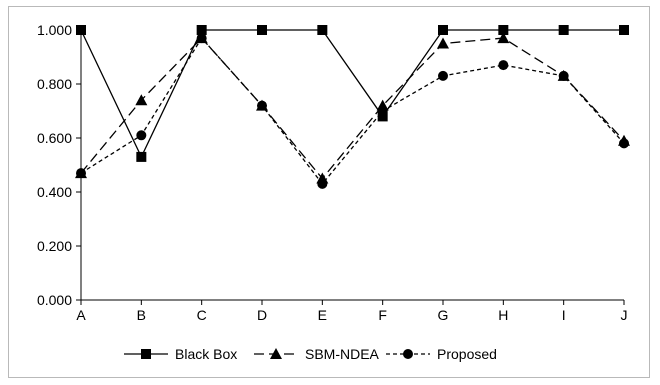 The width and height of the screenshot is (660, 385). What do you see at coordinates (54, 246) in the screenshot?
I see `y-tick-label: 0.200` at bounding box center [54, 246].